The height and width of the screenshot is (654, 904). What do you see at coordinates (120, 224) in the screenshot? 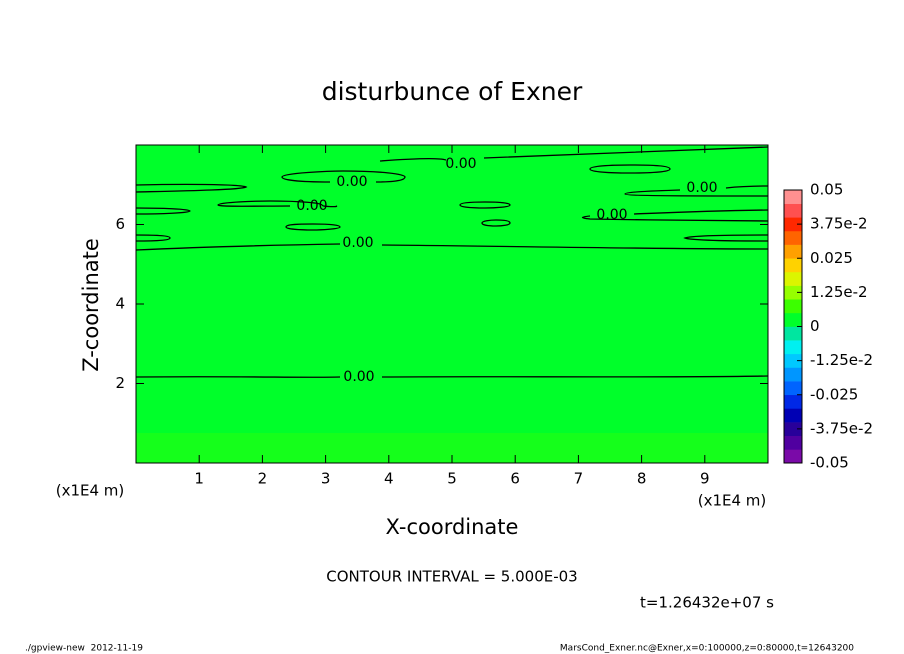
I see `y-tick-label: 6` at bounding box center [120, 224].